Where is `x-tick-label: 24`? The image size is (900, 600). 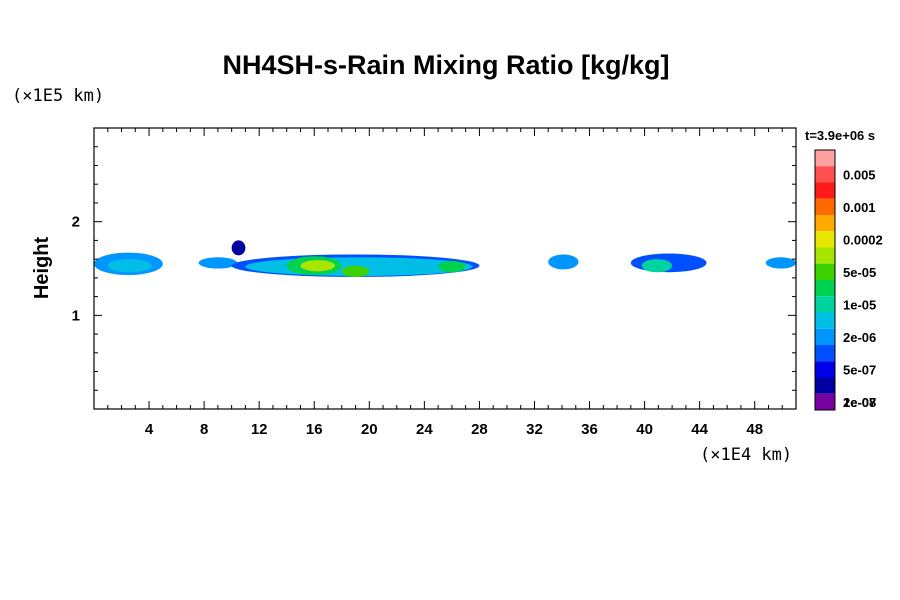 x-tick-label: 24 is located at coordinates (424, 429).